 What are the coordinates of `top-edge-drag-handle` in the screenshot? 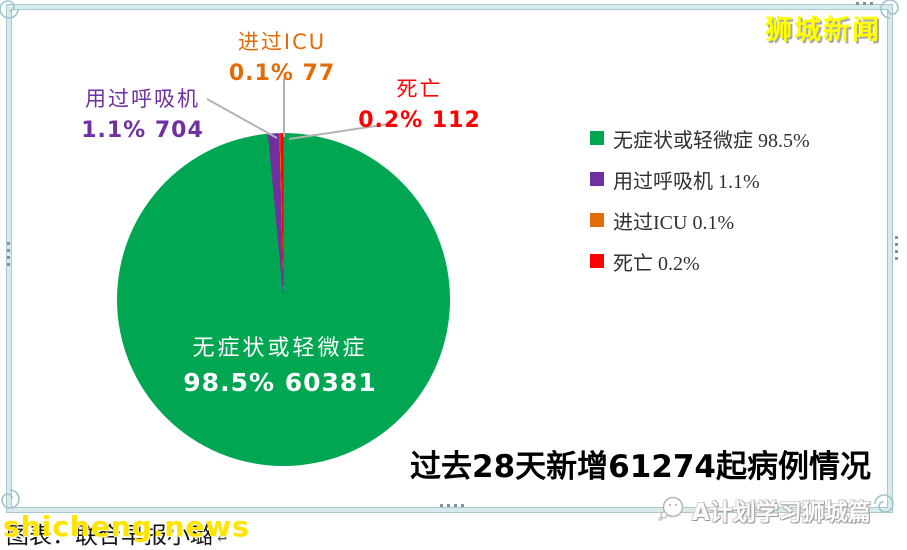 It's located at (865, 3).